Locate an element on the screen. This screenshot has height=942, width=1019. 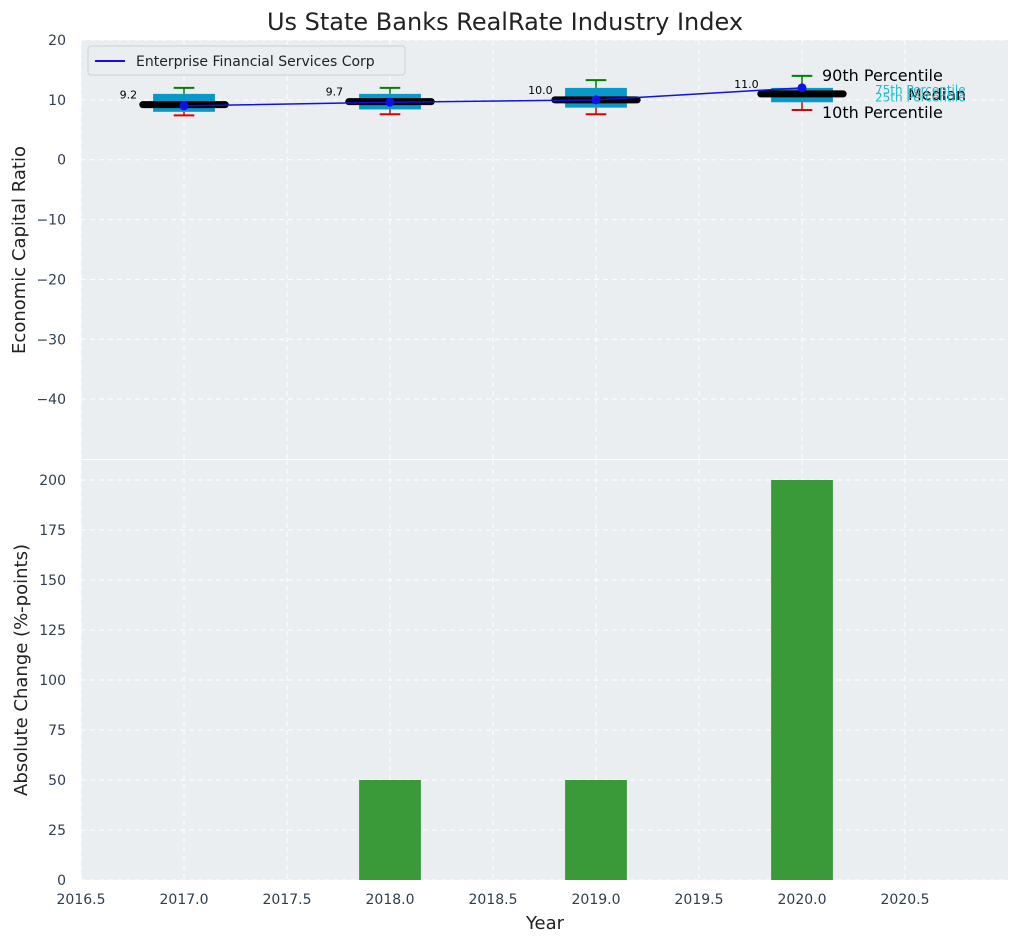
median-annotation: Median is located at coordinates (937, 94).